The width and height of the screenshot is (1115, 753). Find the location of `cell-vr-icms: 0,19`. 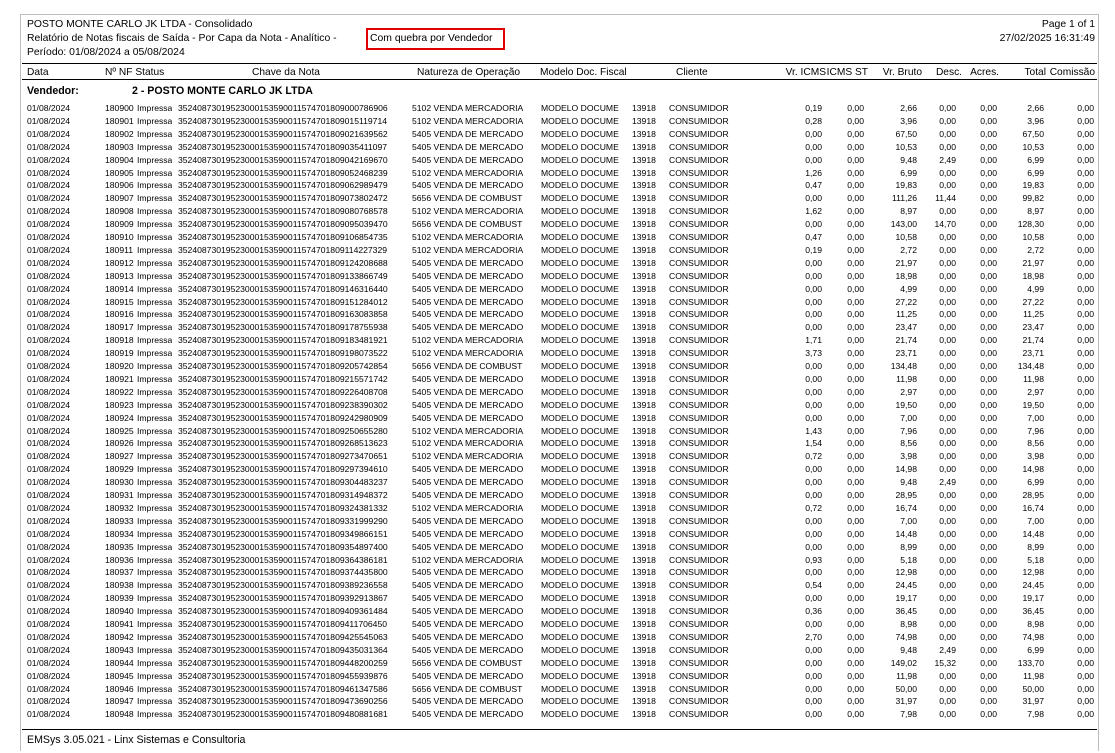

cell-vr-icms: 0,19 is located at coordinates (813, 108).